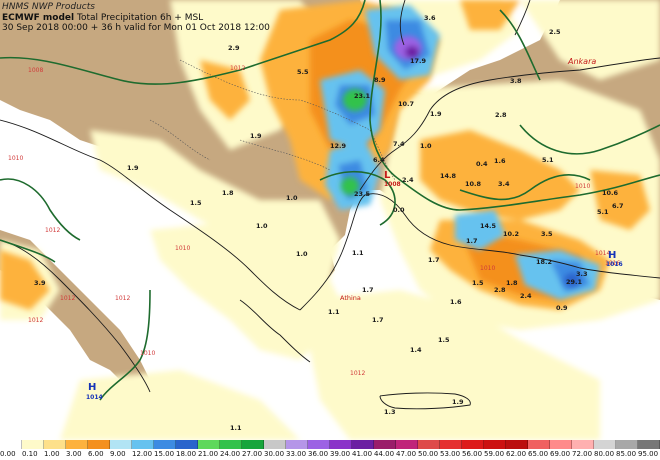 This screenshot has width=660, height=460. What do you see at coordinates (555, 32) in the screenshot?
I see `precip-value: 2.5` at bounding box center [555, 32].